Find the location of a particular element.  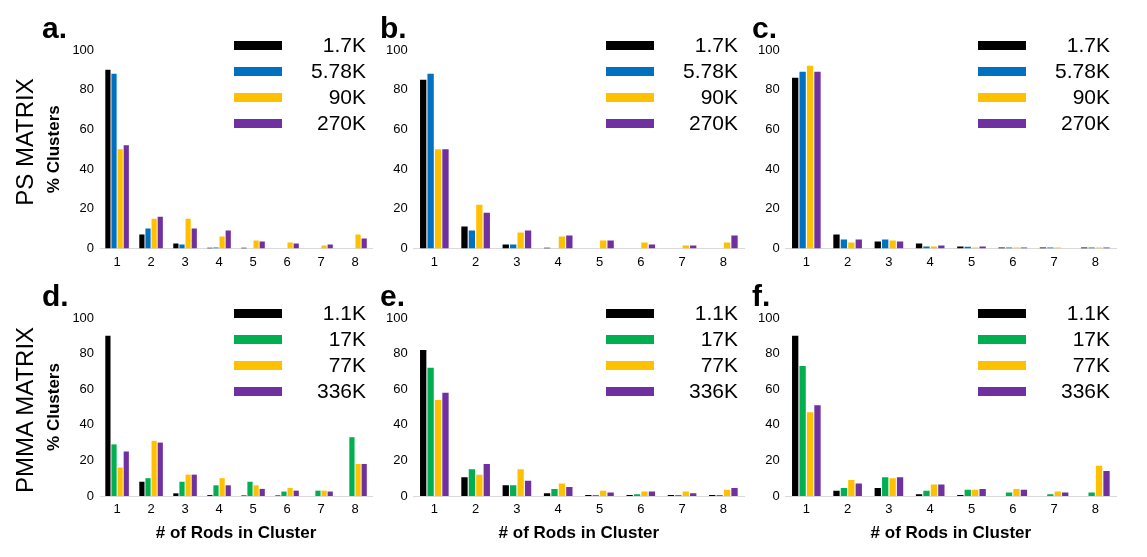

x-tick-label: 8 is located at coordinates (723, 261).